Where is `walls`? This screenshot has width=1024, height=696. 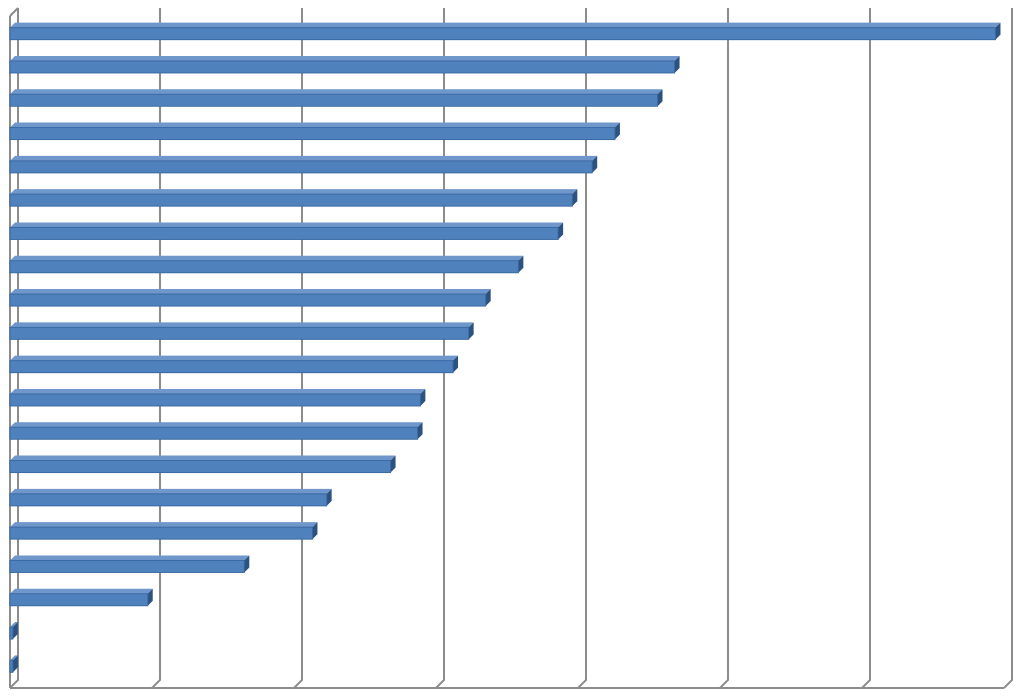
walls is located at coordinates (14, 347).